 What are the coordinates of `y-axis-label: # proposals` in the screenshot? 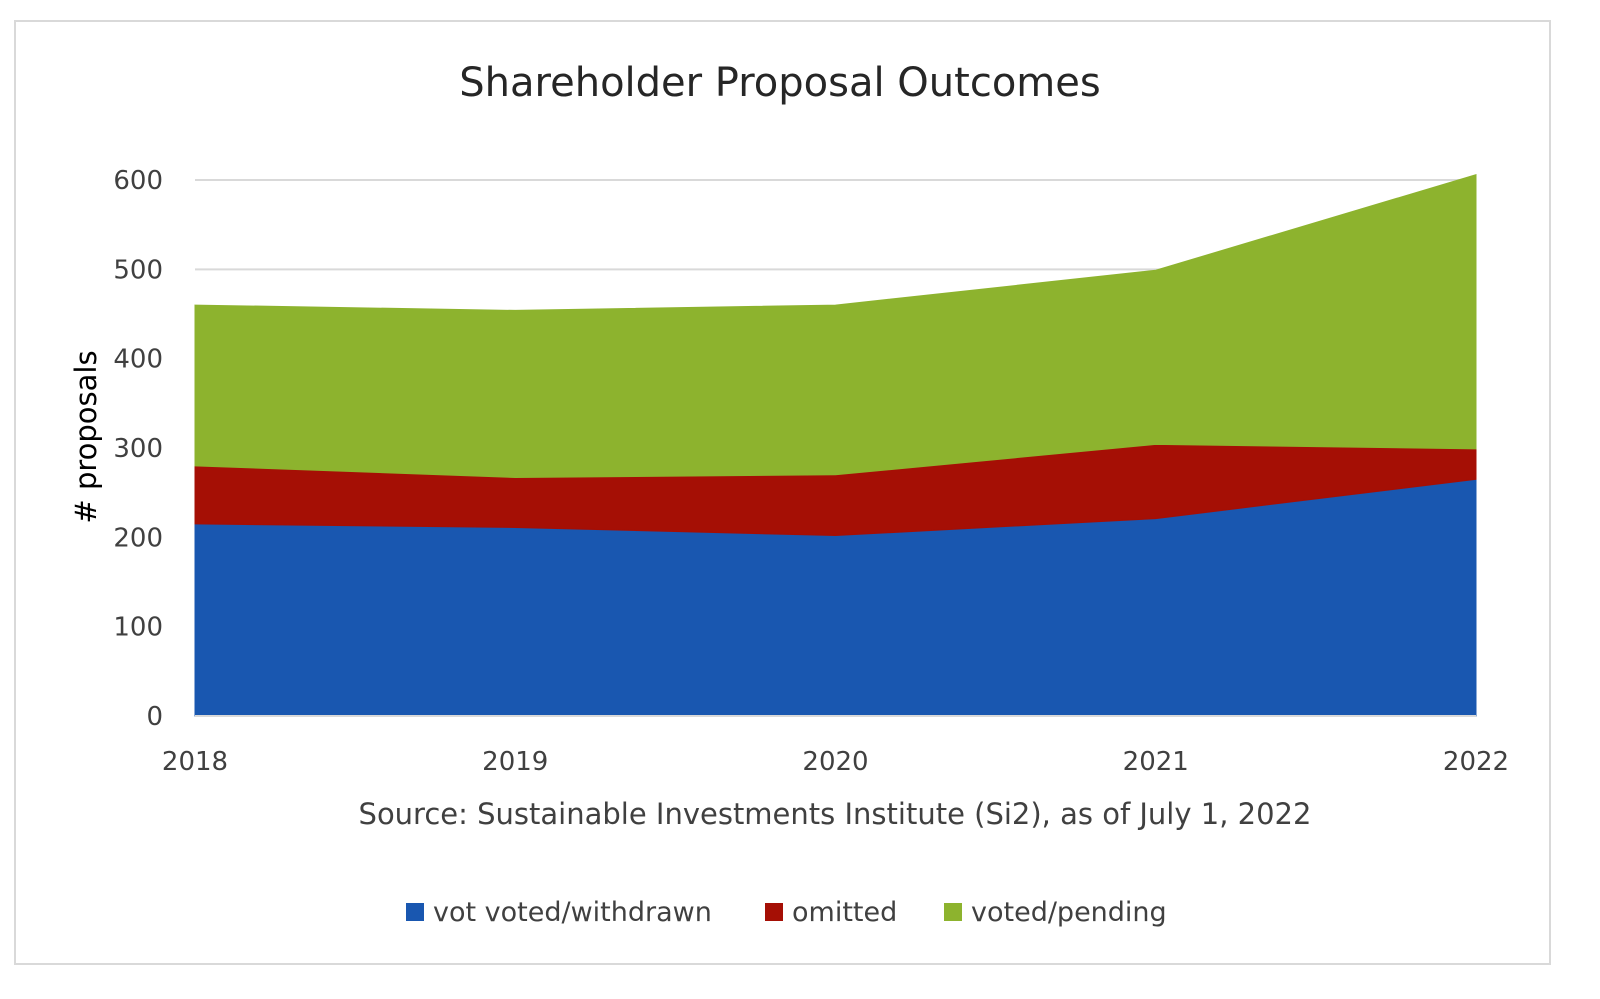 It's located at (86, 436).